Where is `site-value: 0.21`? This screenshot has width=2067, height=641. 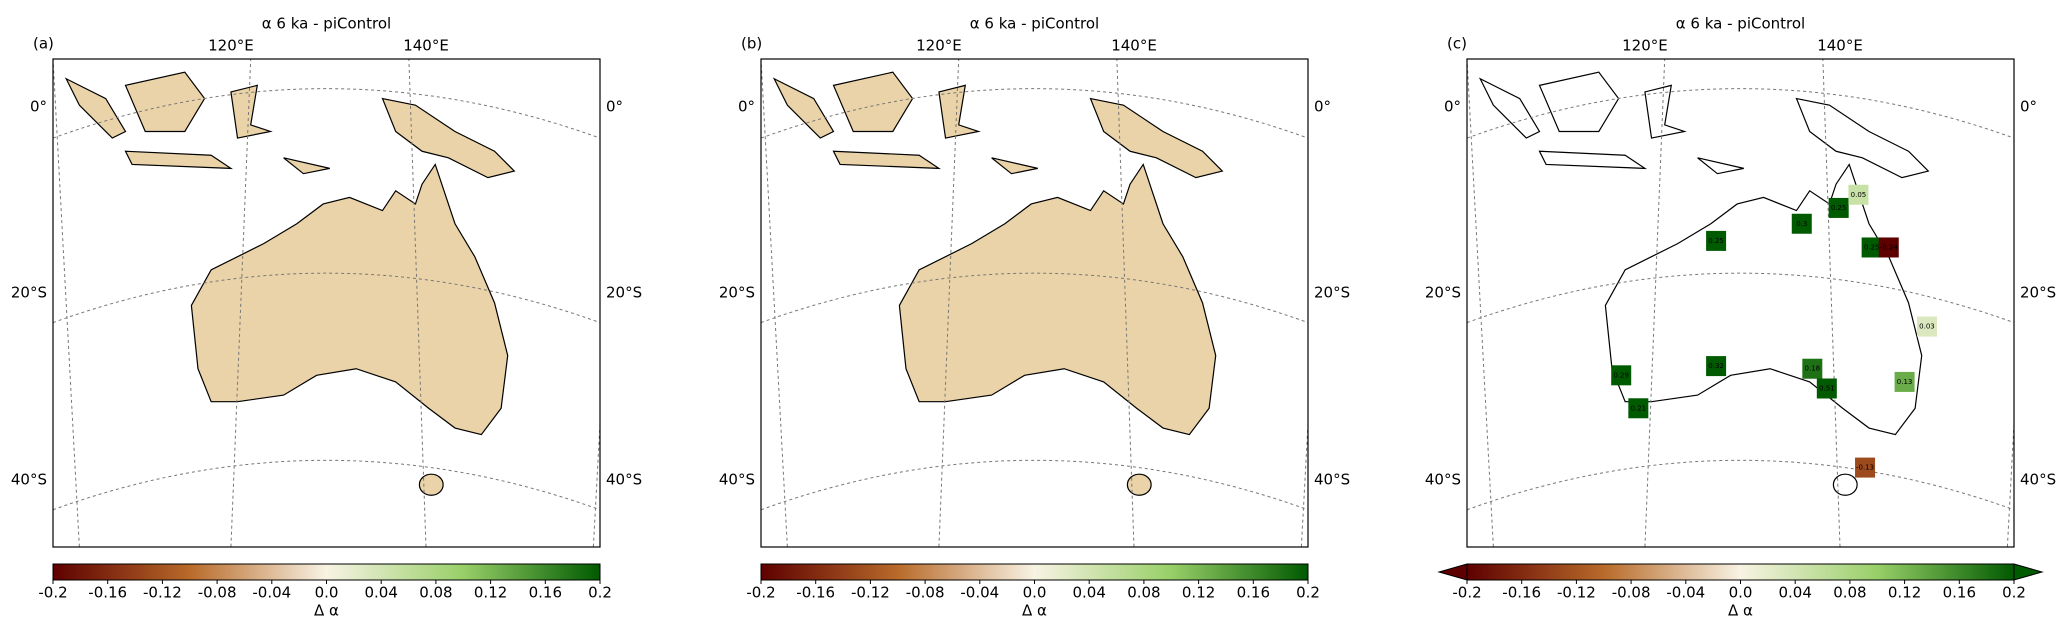
site-value: 0.21 is located at coordinates (1639, 408).